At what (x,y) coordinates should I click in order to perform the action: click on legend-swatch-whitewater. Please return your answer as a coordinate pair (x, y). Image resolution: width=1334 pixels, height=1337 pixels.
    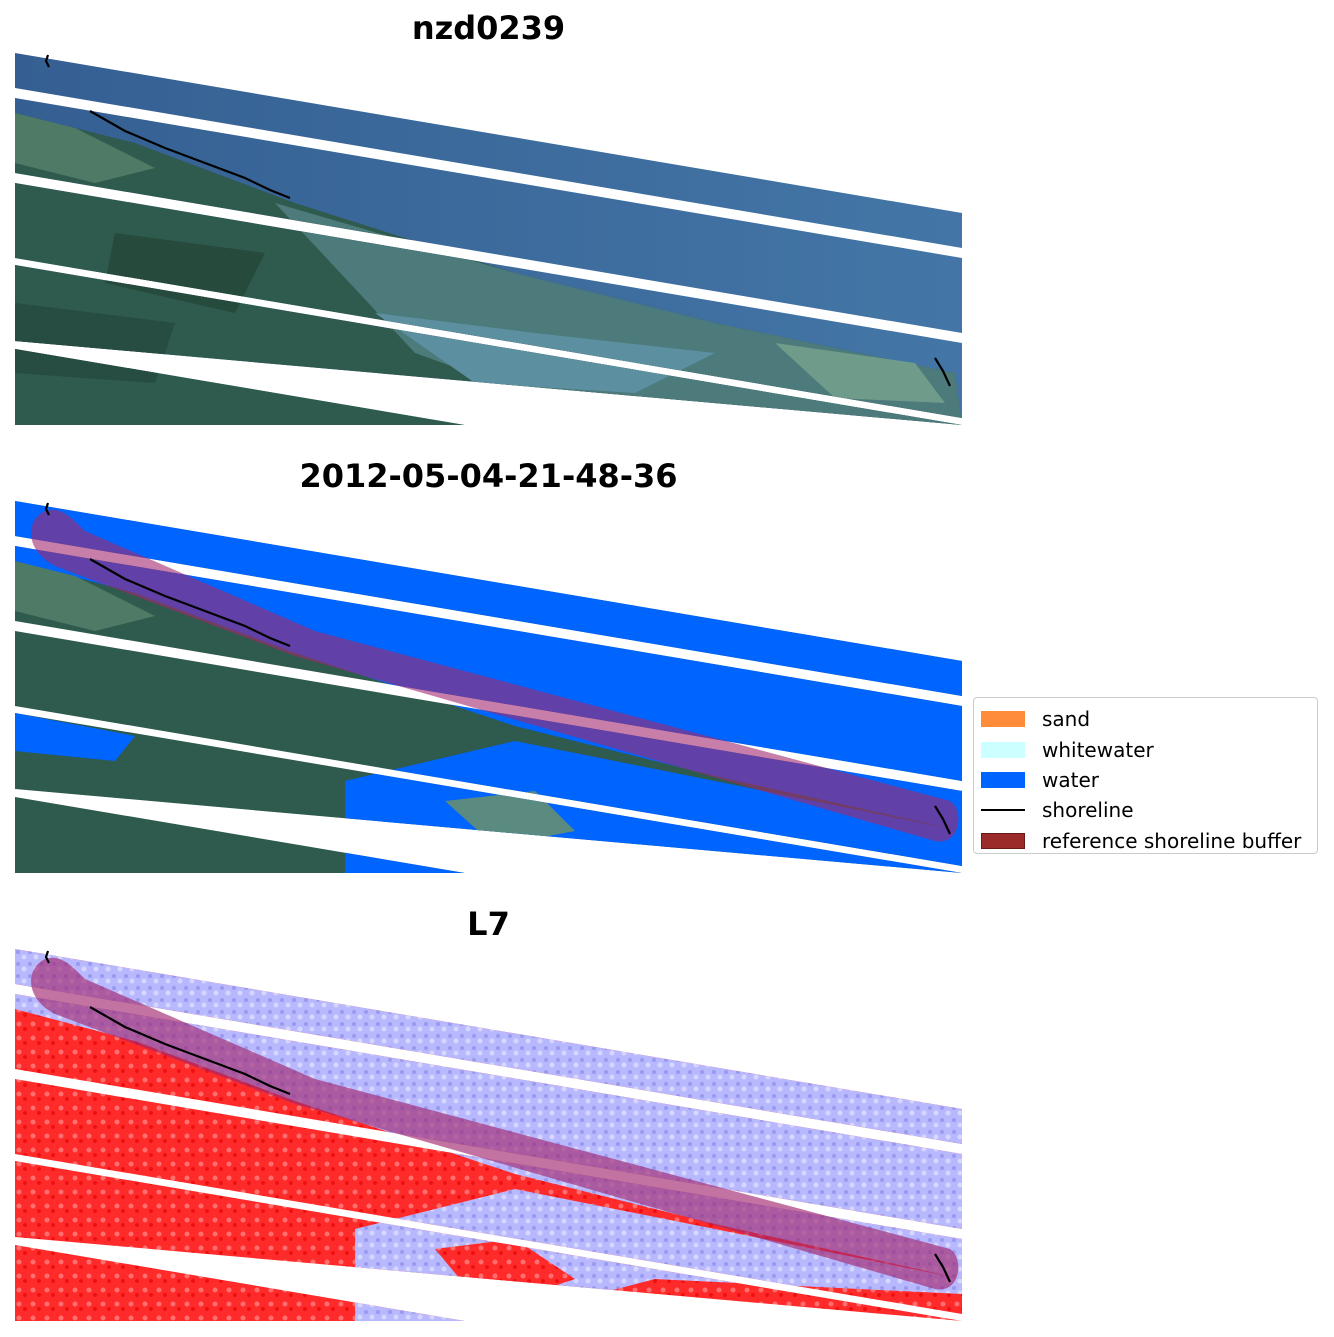
    Looking at the image, I should click on (1003, 749).